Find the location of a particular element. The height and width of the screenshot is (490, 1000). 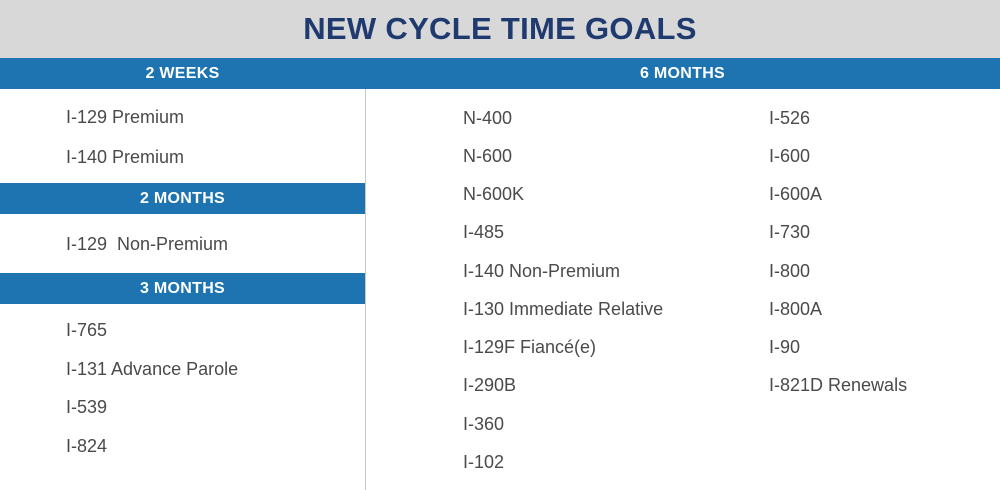

list-item: I-485 is located at coordinates (484, 232).